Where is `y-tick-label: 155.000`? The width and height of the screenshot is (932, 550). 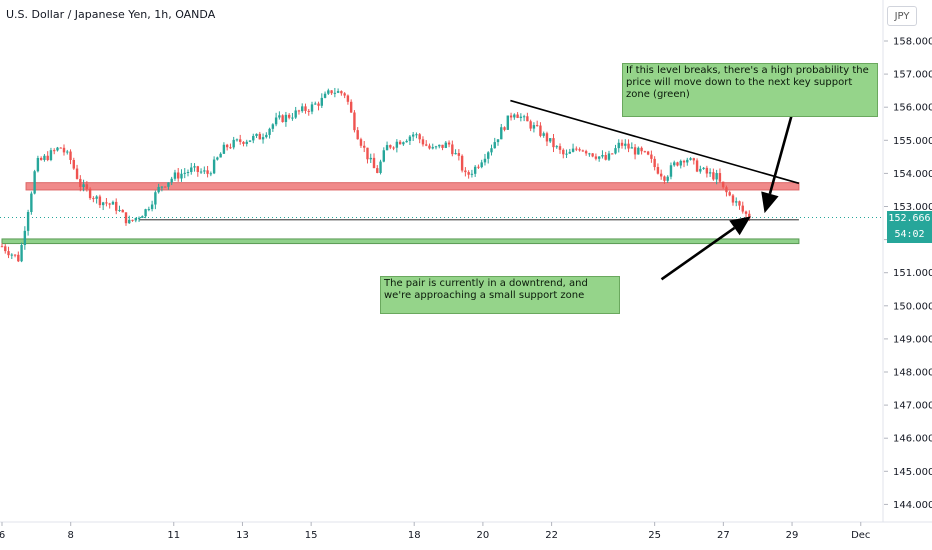 y-tick-label: 155.000 is located at coordinates (912, 141).